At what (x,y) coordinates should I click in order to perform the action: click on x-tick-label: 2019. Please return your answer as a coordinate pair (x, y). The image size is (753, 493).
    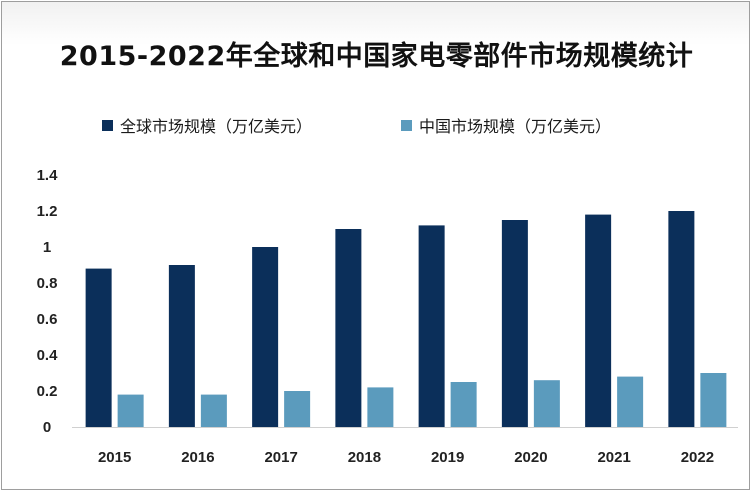
    Looking at the image, I should click on (447, 457).